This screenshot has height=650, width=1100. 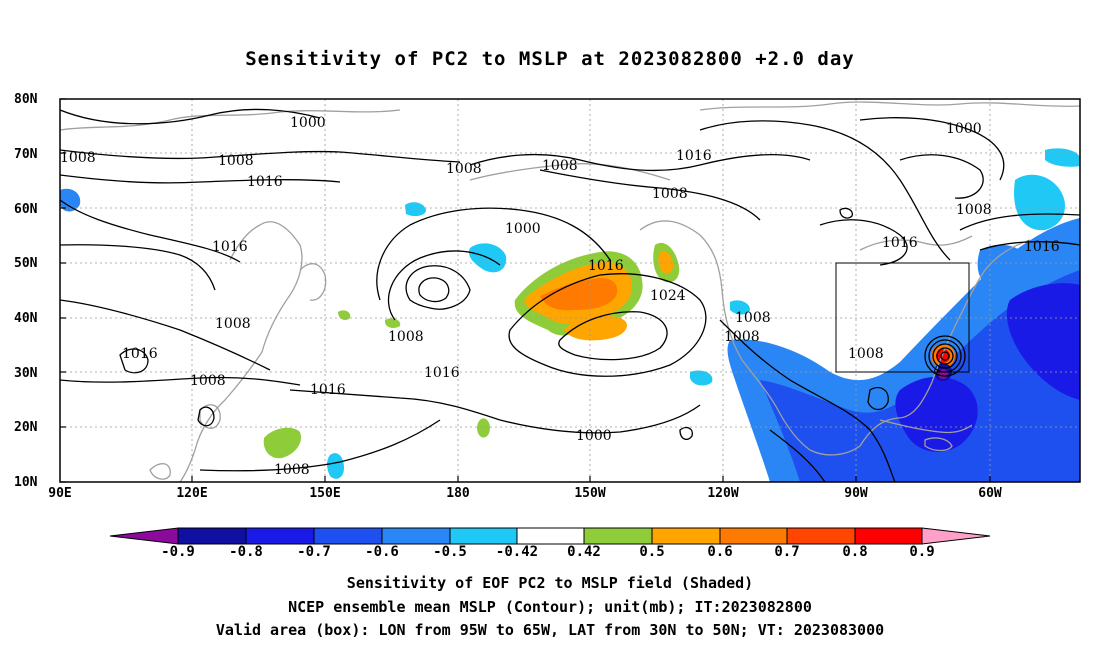 What do you see at coordinates (60, 493) in the screenshot?
I see `lon-label-90e: 90E` at bounding box center [60, 493].